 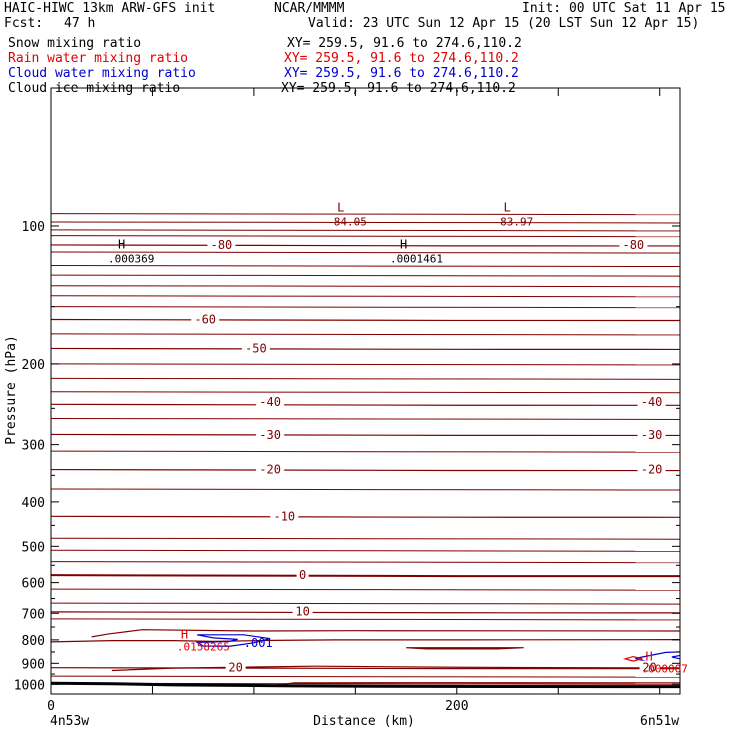 I want to click on field-rain-xy: XY= 259.5, 91.6 to 274.6,110.2, so click(x=401, y=58).